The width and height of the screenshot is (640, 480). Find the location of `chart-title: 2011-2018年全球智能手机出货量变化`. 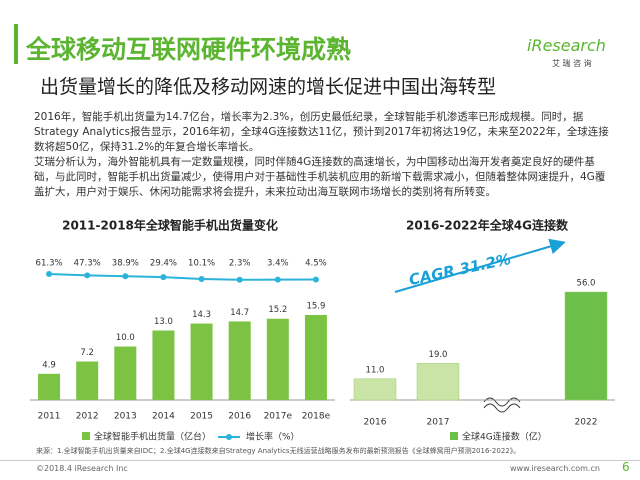

chart-title: 2011-2018年全球智能手机出货量变化 is located at coordinates (170, 225).